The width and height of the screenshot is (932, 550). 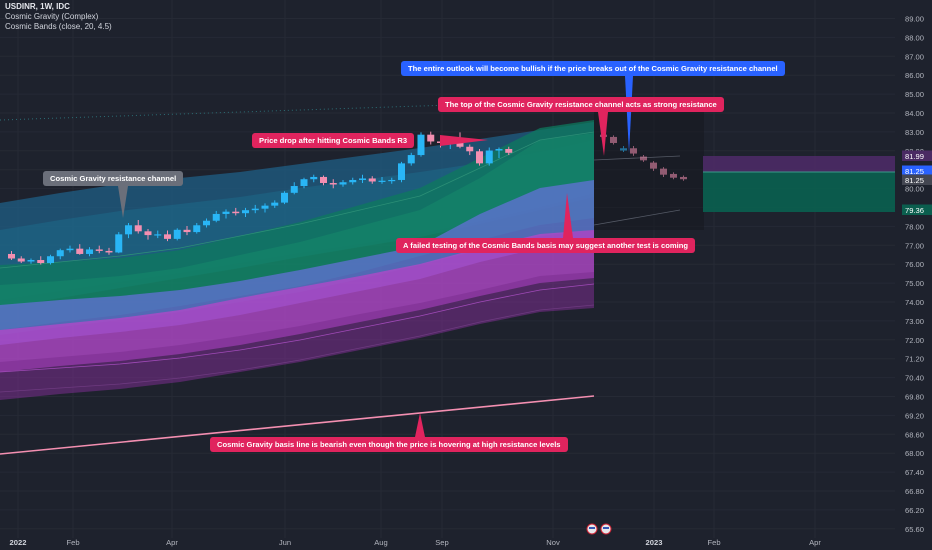 What do you see at coordinates (914, 189) in the screenshot?
I see `y-tick-label: 80.00` at bounding box center [914, 189].